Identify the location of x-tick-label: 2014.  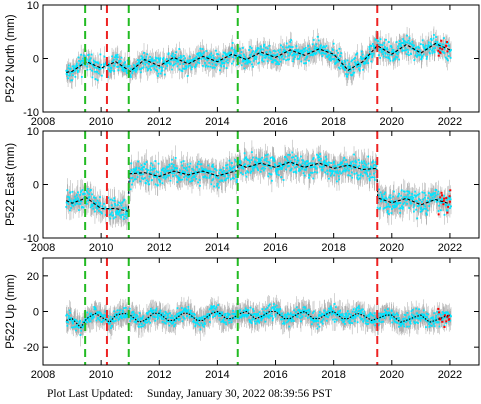
(217, 248).